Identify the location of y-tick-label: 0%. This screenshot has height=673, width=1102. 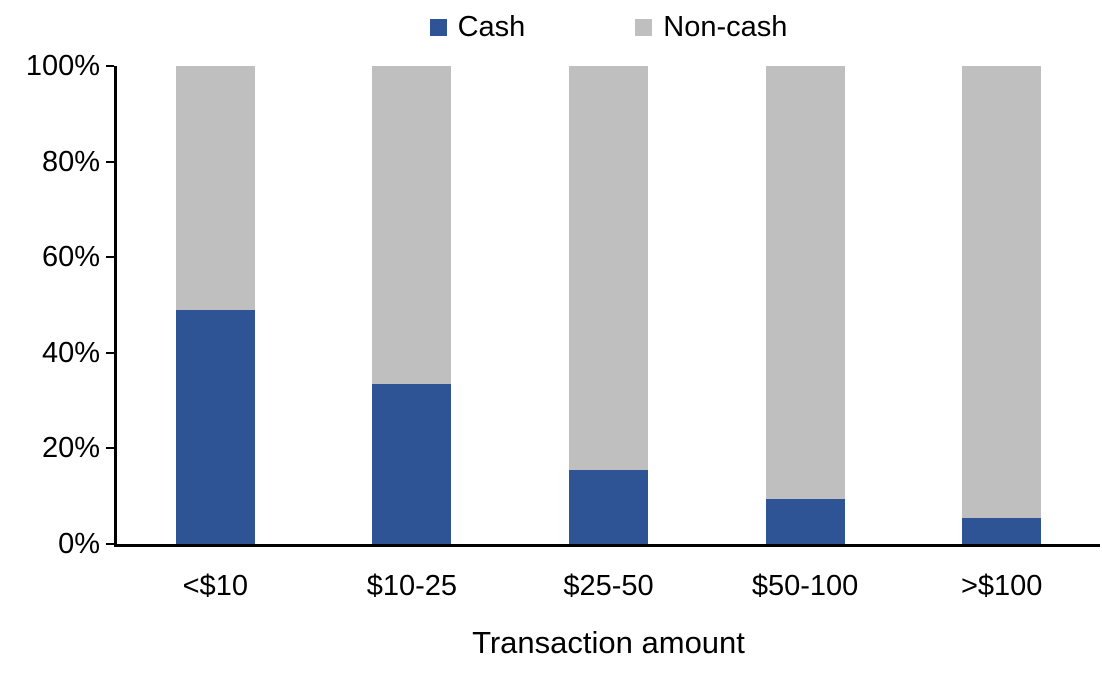
(79, 544).